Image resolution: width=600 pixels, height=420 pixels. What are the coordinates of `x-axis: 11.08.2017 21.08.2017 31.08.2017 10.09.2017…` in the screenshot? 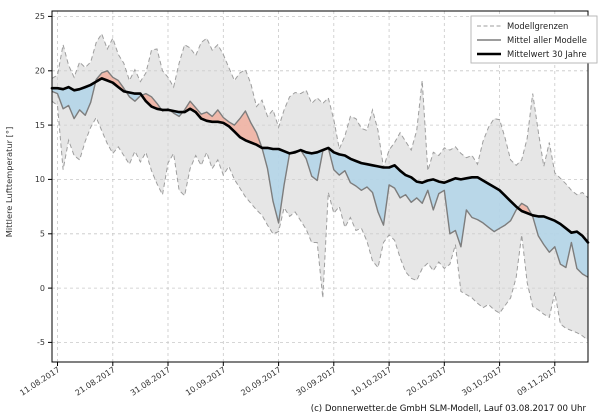 It's located at (288, 380).